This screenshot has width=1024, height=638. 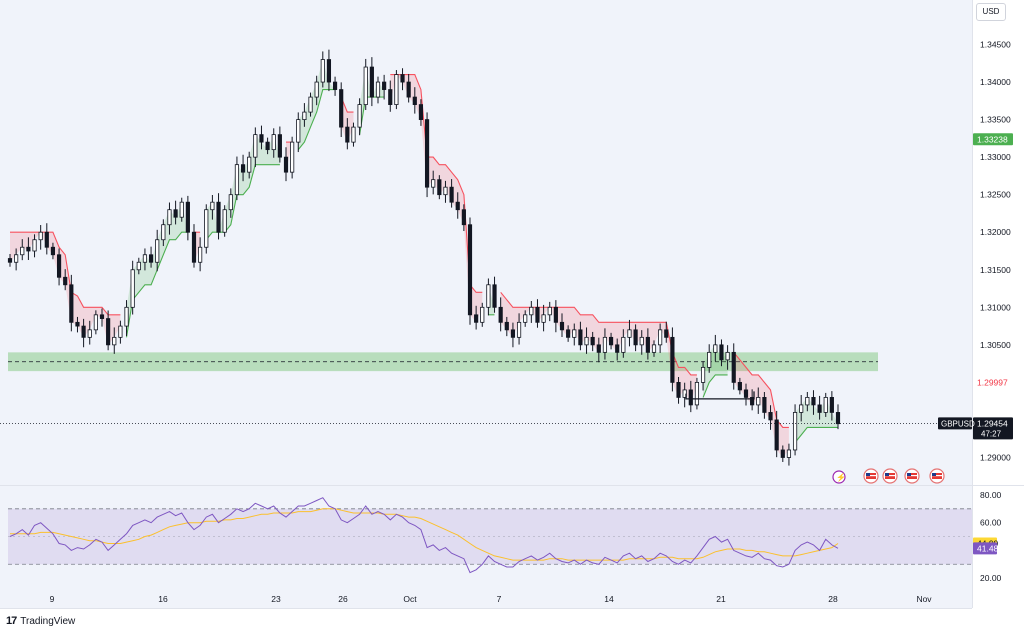 I want to click on last-price-label-bg, so click(x=993, y=428).